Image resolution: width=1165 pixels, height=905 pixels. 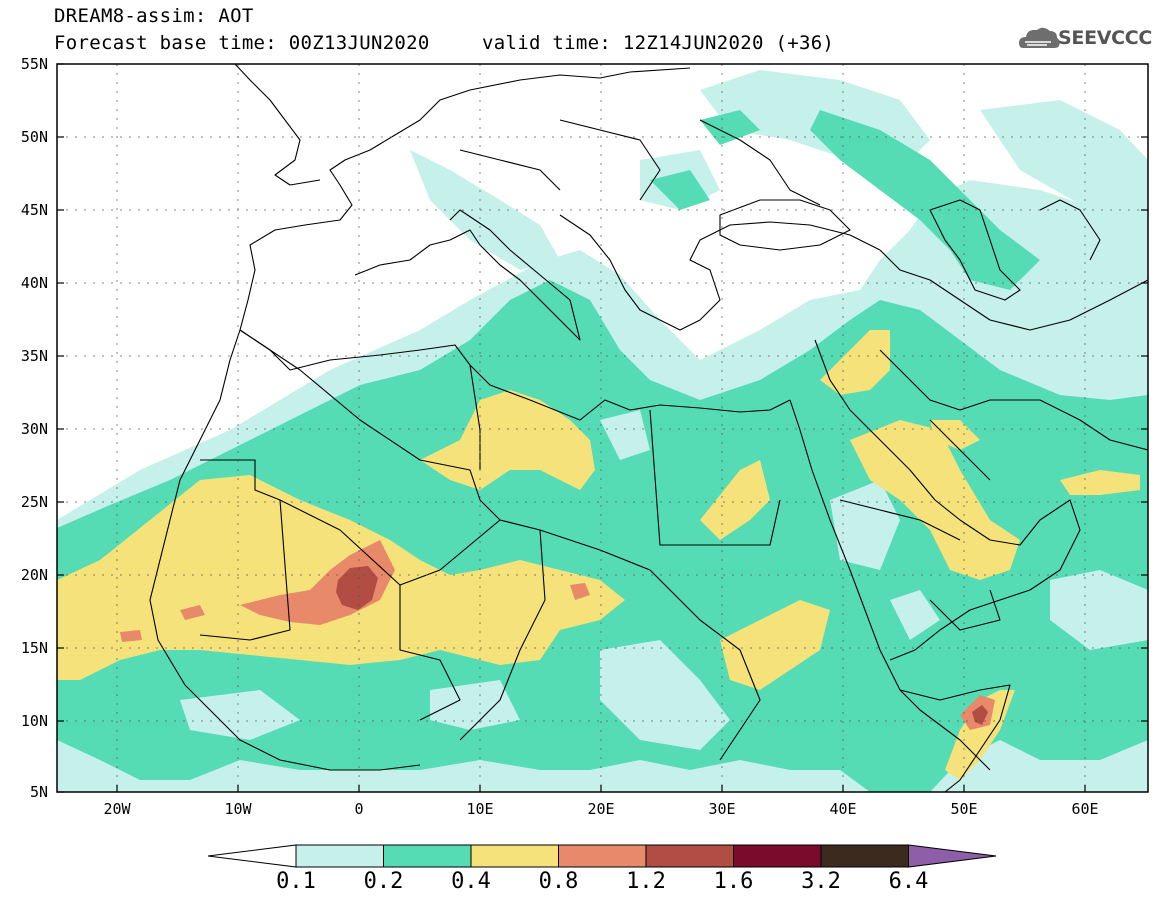 What do you see at coordinates (34, 721) in the screenshot?
I see `lat-label: 10N` at bounding box center [34, 721].